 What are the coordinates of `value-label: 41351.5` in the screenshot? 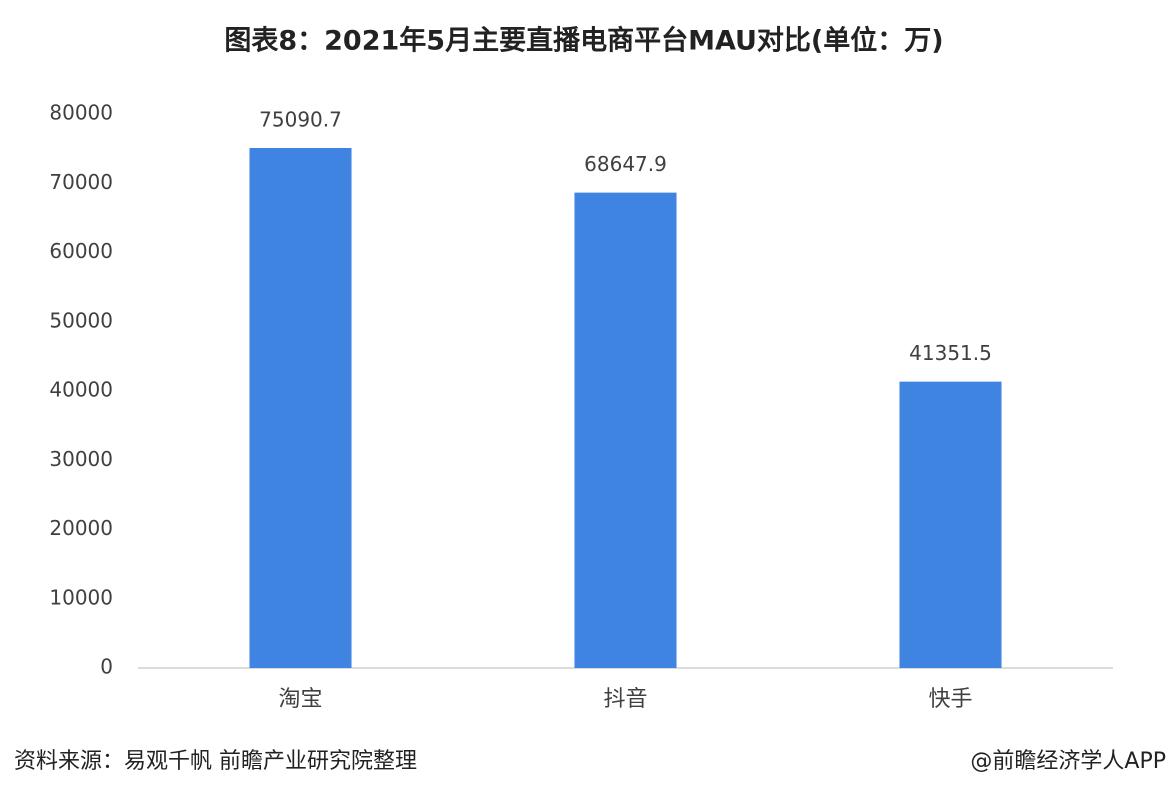 It's located at (950, 353).